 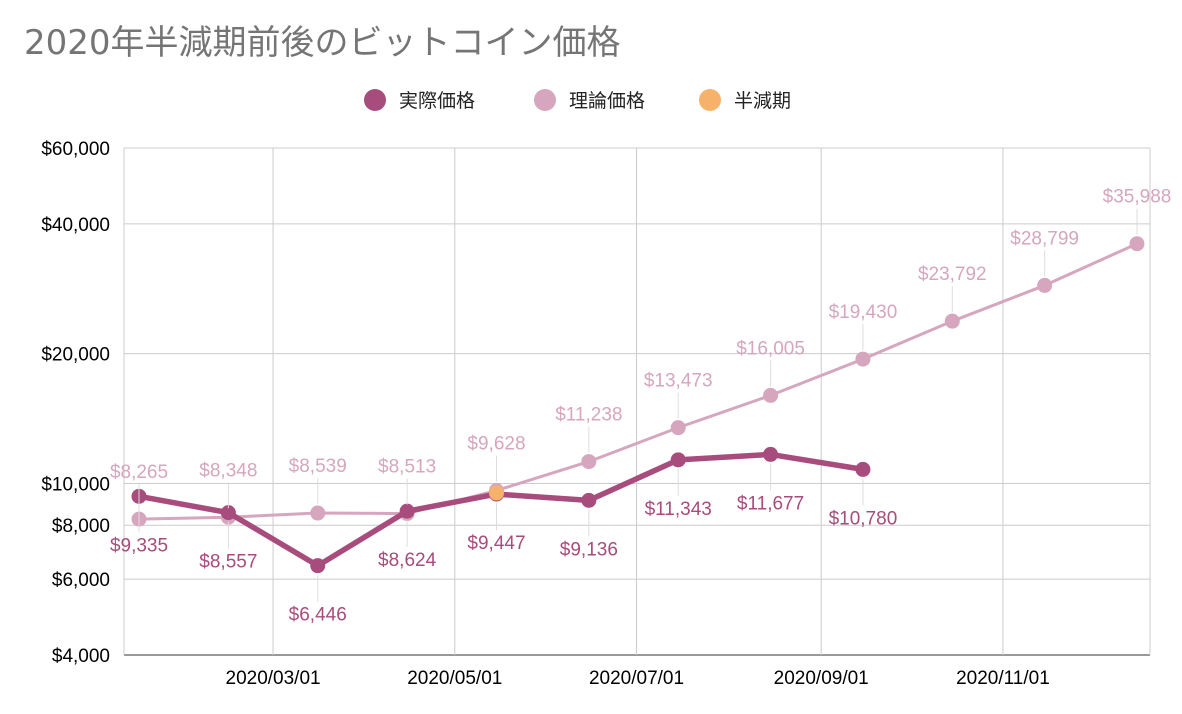 What do you see at coordinates (589, 549) in the screenshot?
I see `actual-data-label: $9,136` at bounding box center [589, 549].